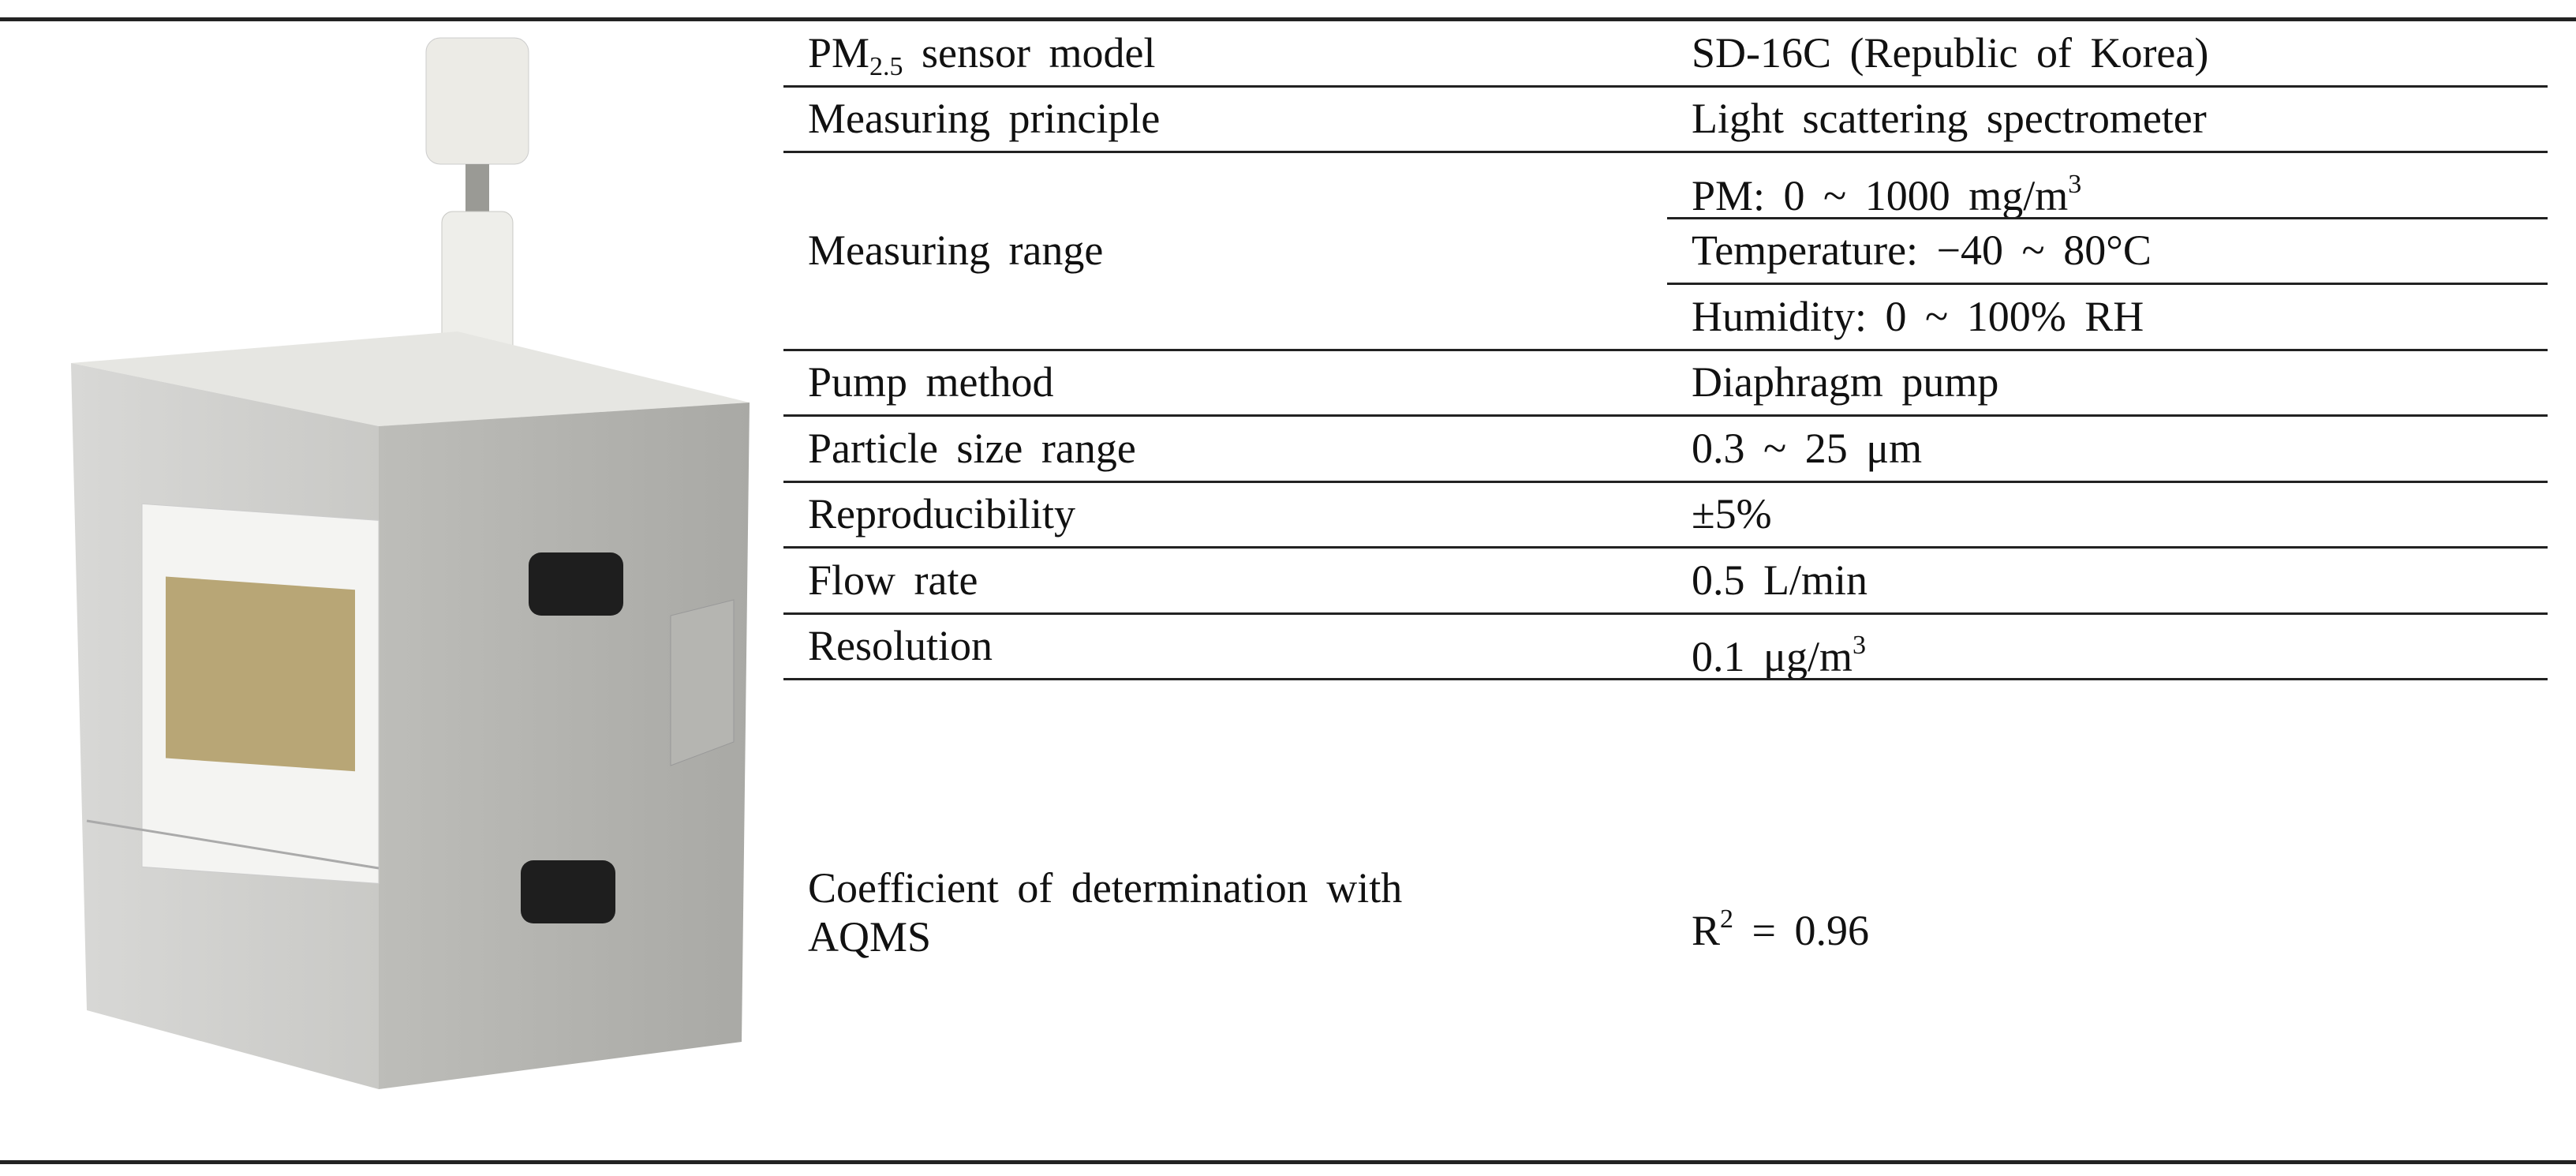  Describe the element at coordinates (1706, 930) in the screenshot. I see `text: R` at that location.